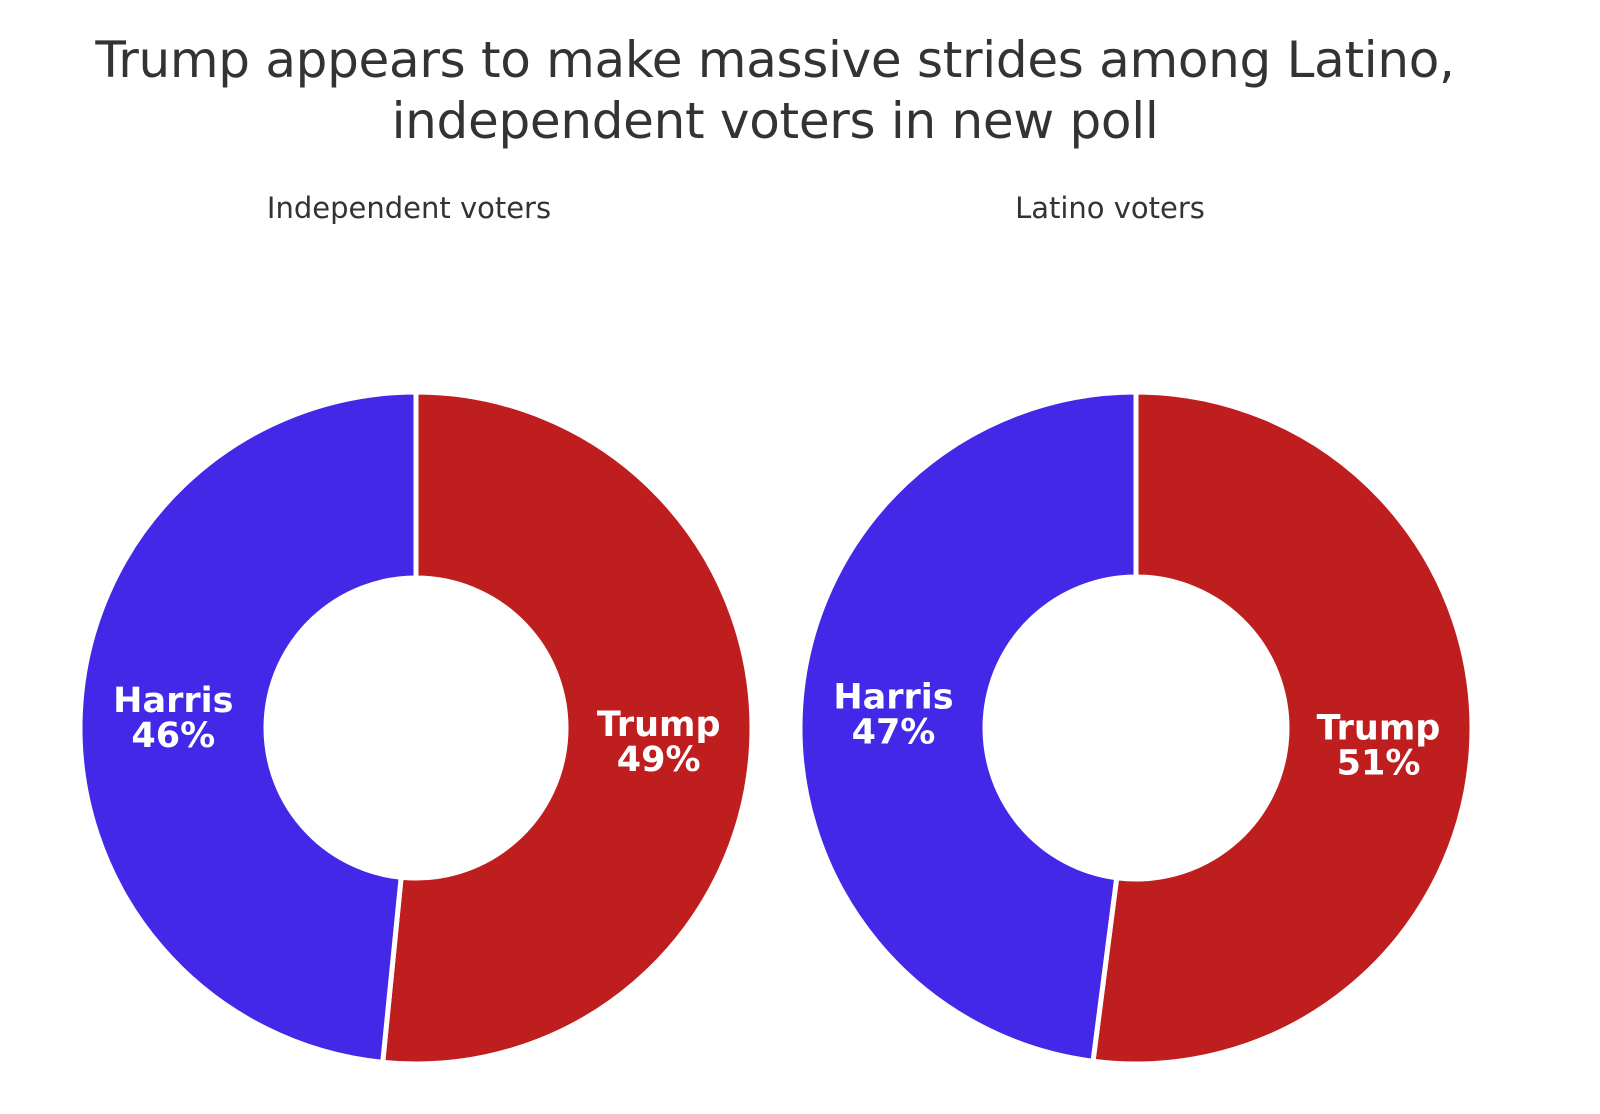 The image size is (1600, 1114). I want to click on title-line-2: independent voters in new poll, so click(775, 121).